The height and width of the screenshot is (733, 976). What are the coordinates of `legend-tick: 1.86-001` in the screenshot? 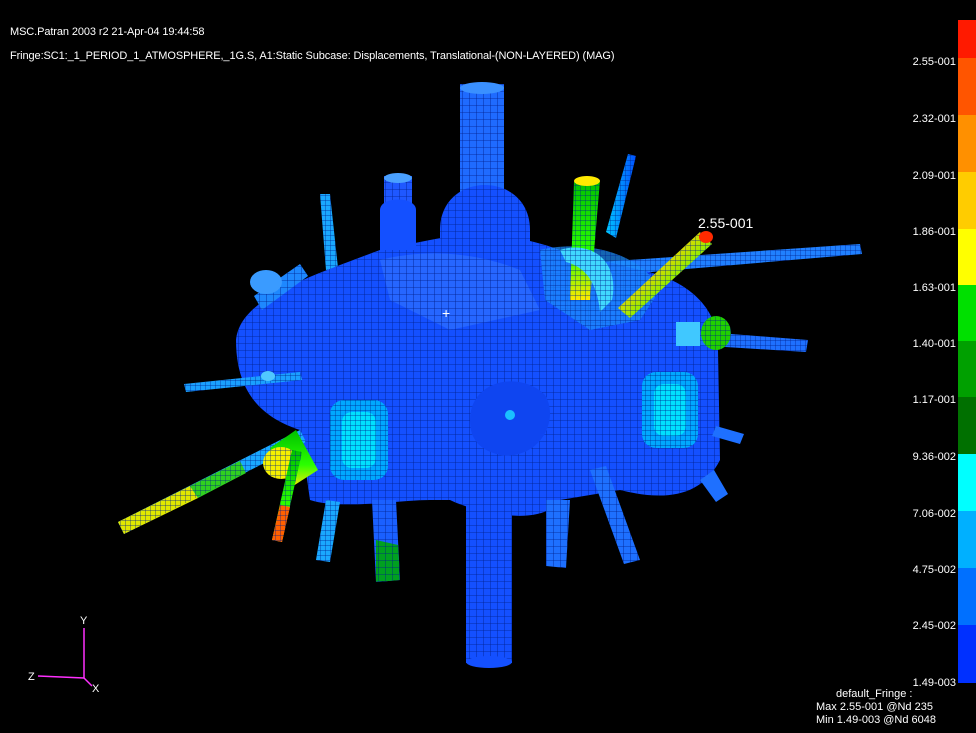 It's located at (934, 232).